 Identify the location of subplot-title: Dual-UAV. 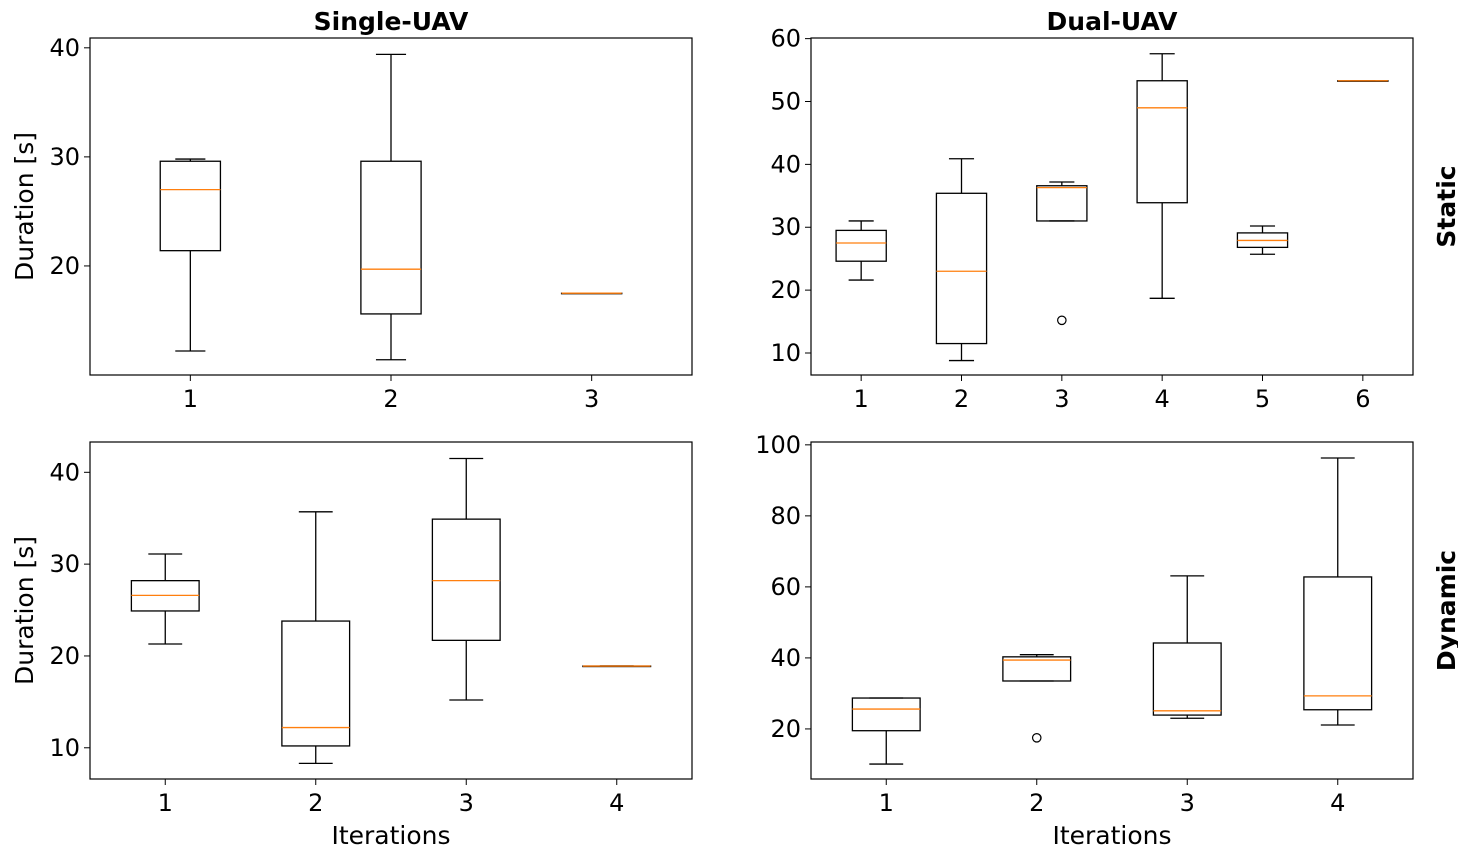
(1113, 21).